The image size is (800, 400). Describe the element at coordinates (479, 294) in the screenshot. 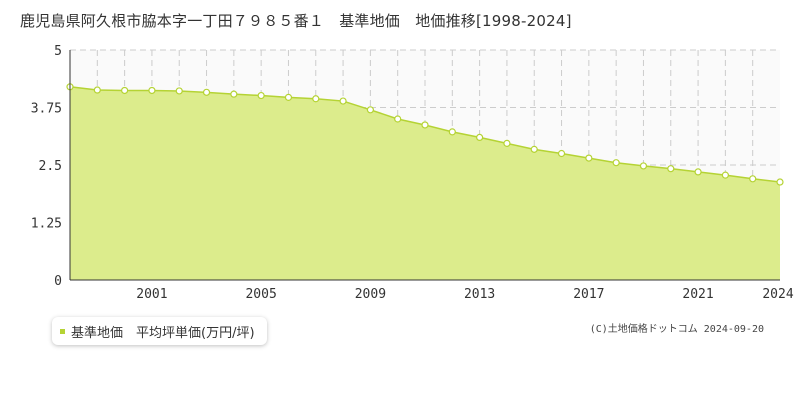

I see `x-tick-label: 2013` at that location.